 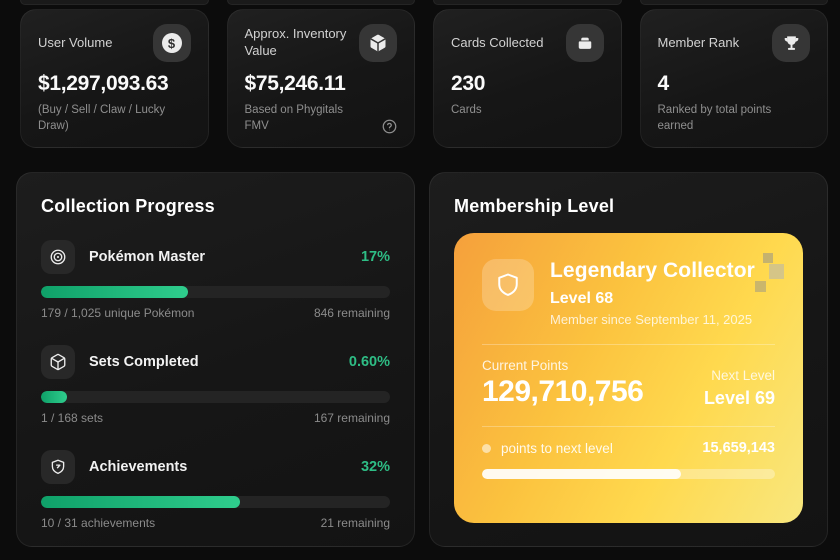 What do you see at coordinates (118, 313) in the screenshot?
I see `progress-detail: 179 / 1,025 unique Pokémon` at bounding box center [118, 313].